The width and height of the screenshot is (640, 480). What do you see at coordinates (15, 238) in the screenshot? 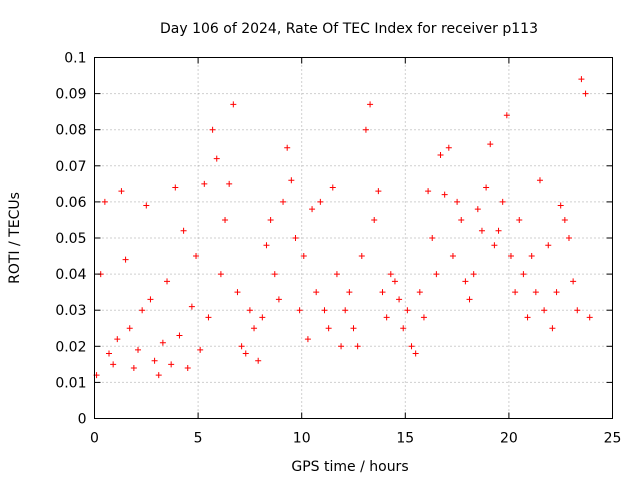
I see `y-axis-label: ROTI / TECUs` at bounding box center [15, 238].